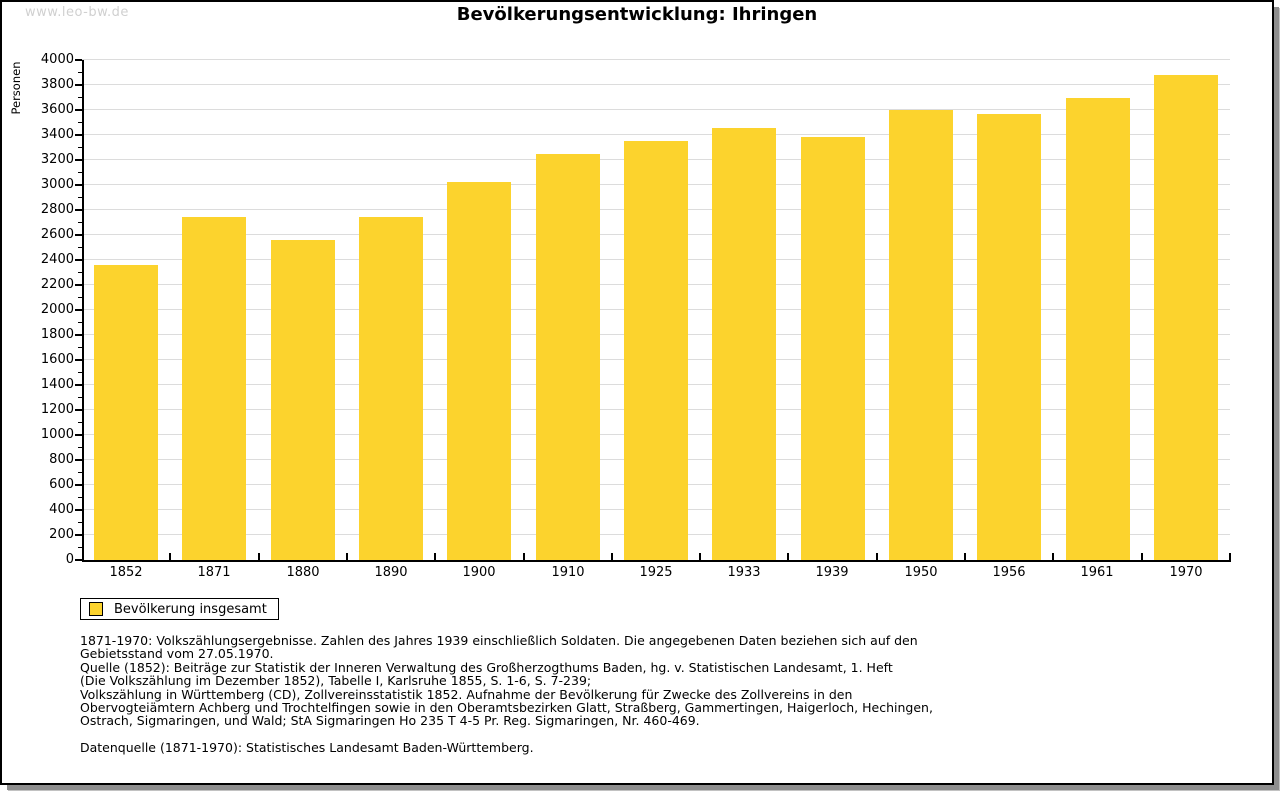  What do you see at coordinates (1186, 317) in the screenshot?
I see `bar-1970` at bounding box center [1186, 317].